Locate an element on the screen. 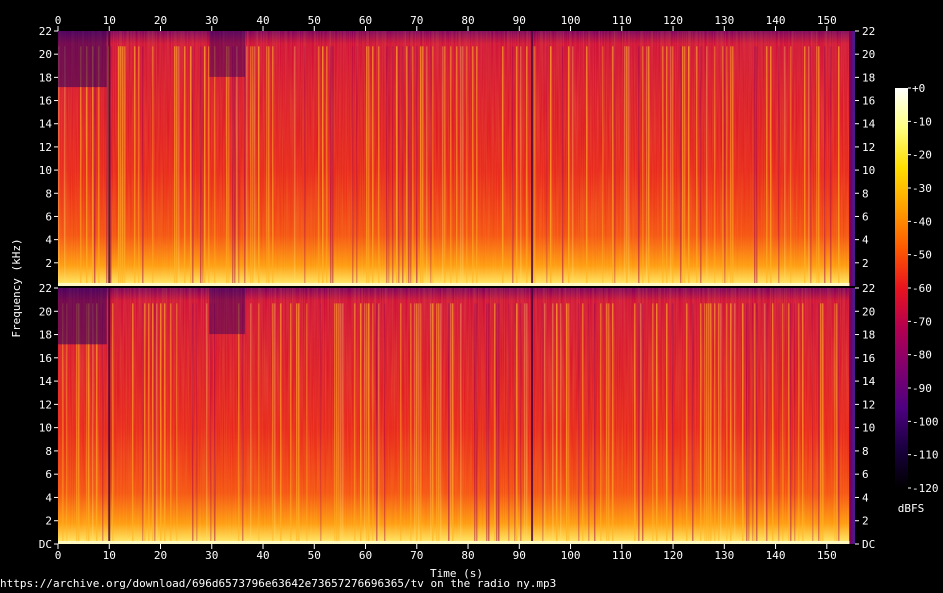 The image size is (943, 593). x-tick-label-top: 70 is located at coordinates (416, 20).